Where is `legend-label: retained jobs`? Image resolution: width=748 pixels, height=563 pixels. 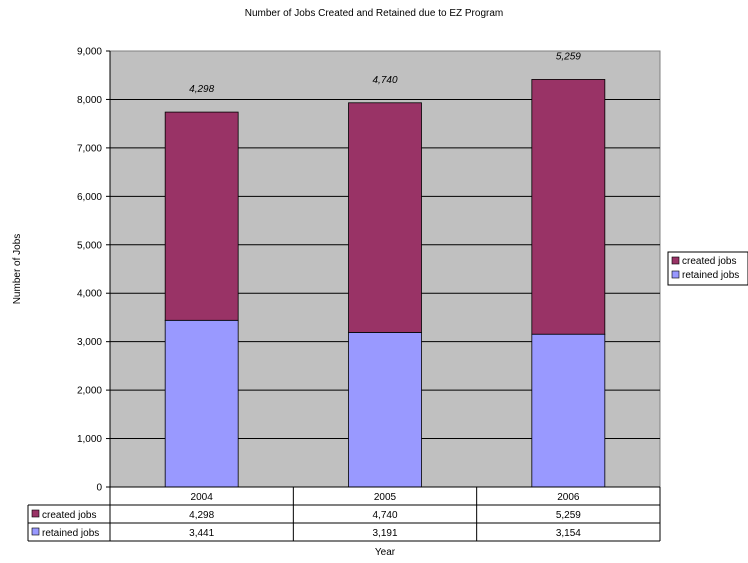
legend-label: retained jobs is located at coordinates (710, 275).